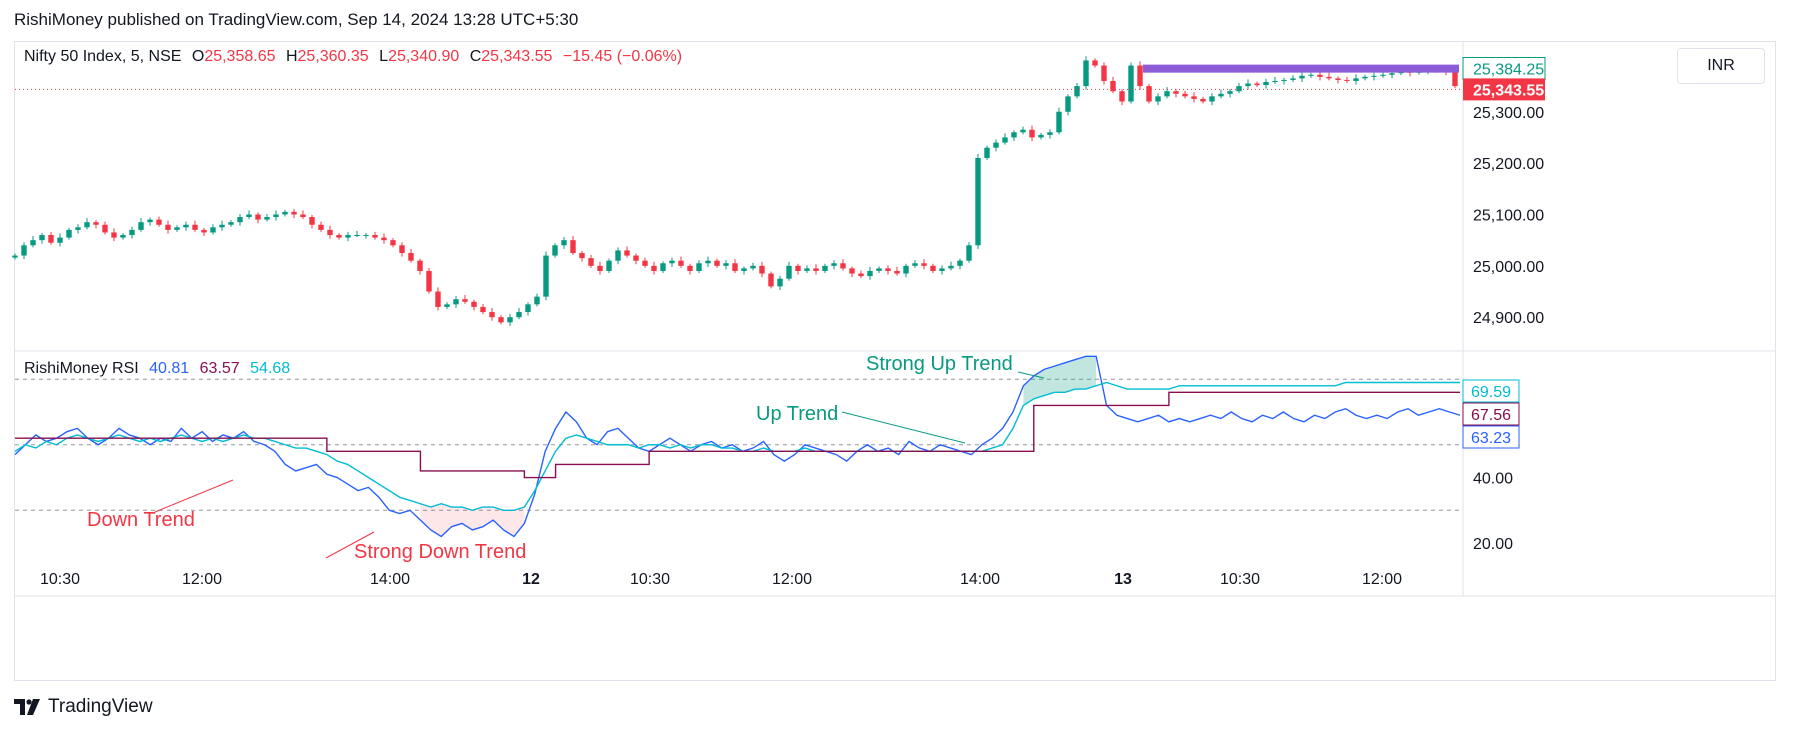  What do you see at coordinates (1123, 579) in the screenshot?
I see `time-axis-tick: 13` at bounding box center [1123, 579].